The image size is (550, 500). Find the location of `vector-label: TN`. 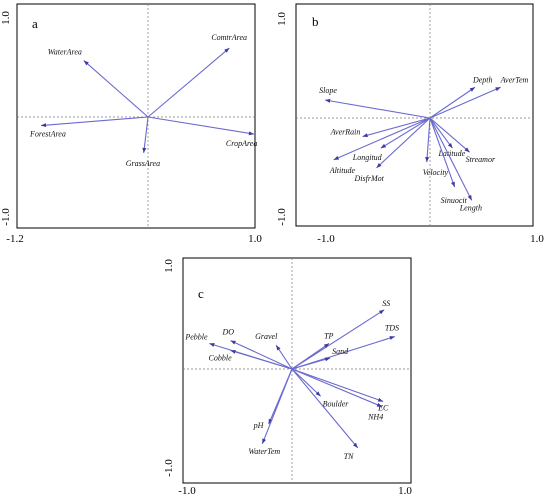

vector-label: TN is located at coordinates (349, 456).